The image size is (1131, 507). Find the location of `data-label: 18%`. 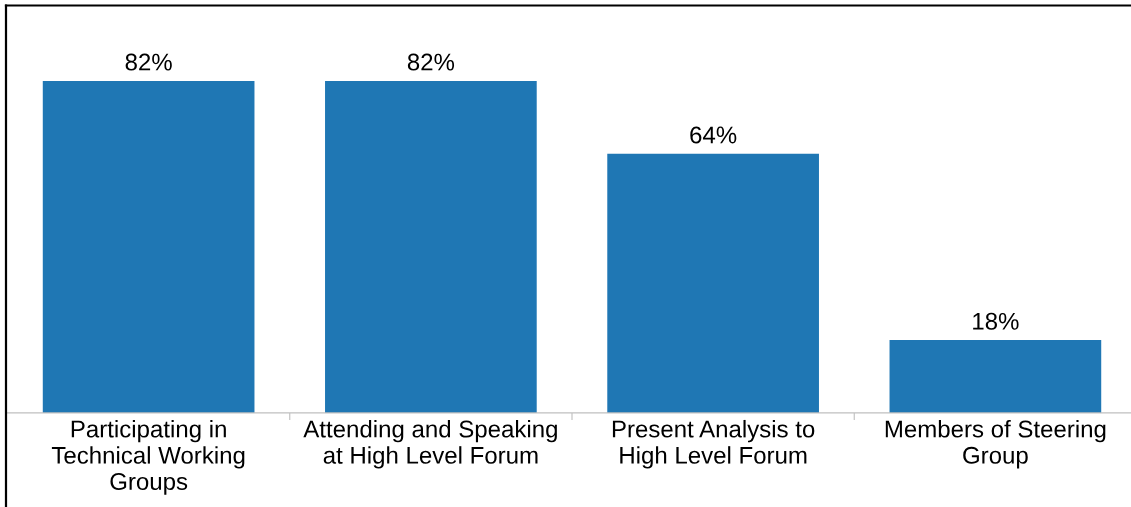

data-label: 18% is located at coordinates (996, 321).